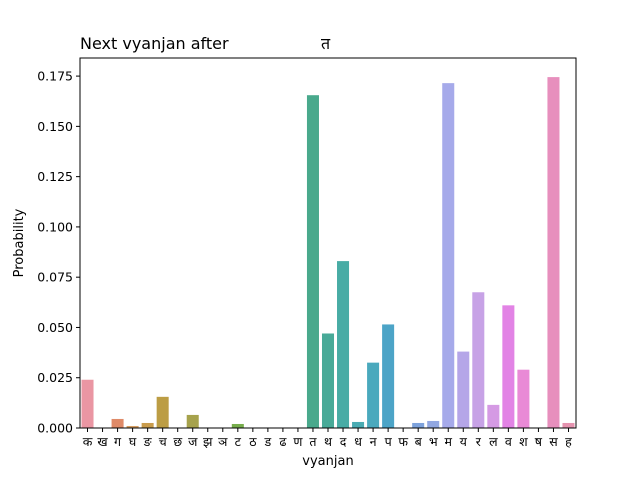  What do you see at coordinates (253, 441) in the screenshot?
I see `x-tick-label-11: ठ` at bounding box center [253, 441].